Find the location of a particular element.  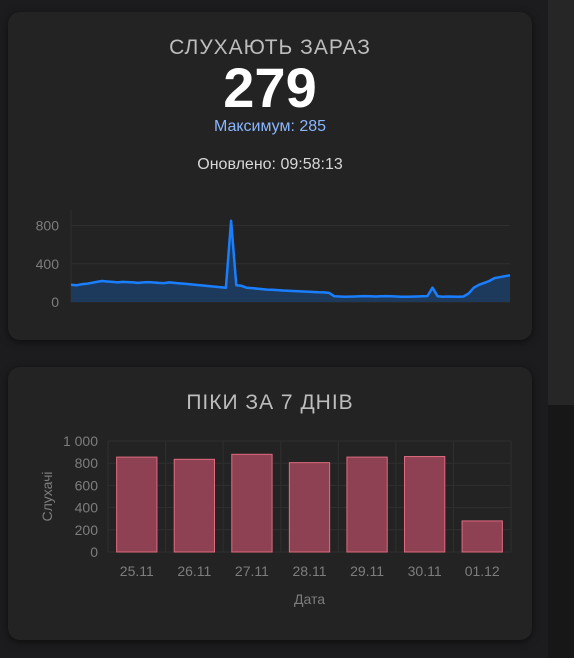

peaks-title: ПІКИ ЗА 7 ДНІВ is located at coordinates (270, 402).